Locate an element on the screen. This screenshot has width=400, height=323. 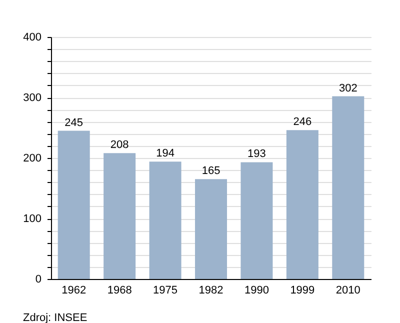
y-tick-label: 200 is located at coordinates (32, 158).